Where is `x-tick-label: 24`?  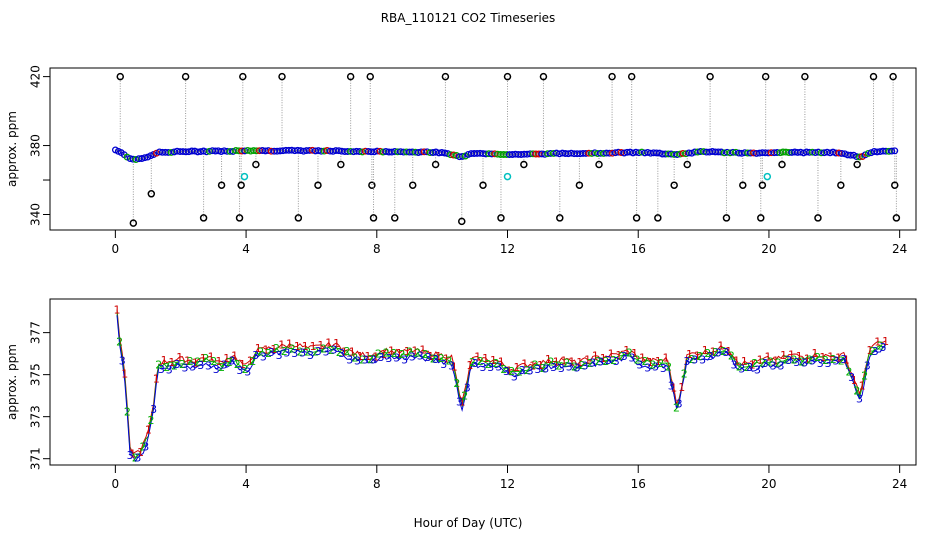 x-tick-label: 24 is located at coordinates (899, 249).